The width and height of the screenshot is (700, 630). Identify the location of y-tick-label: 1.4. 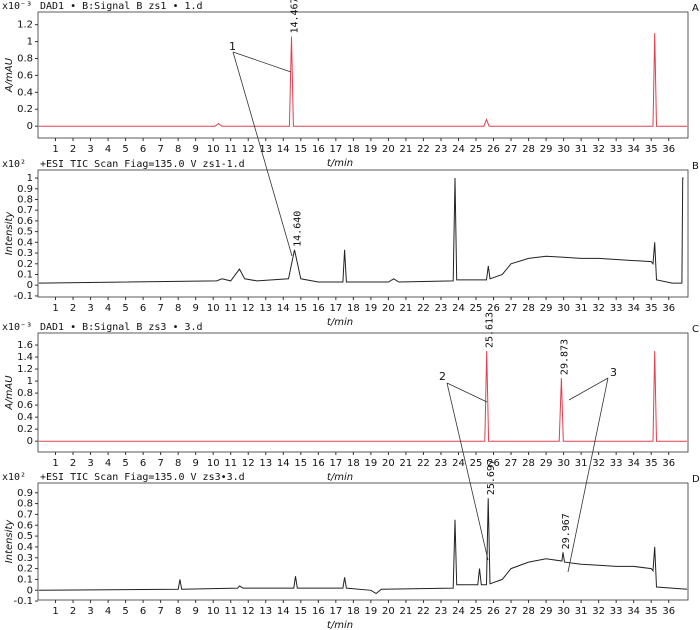
(25, 357).